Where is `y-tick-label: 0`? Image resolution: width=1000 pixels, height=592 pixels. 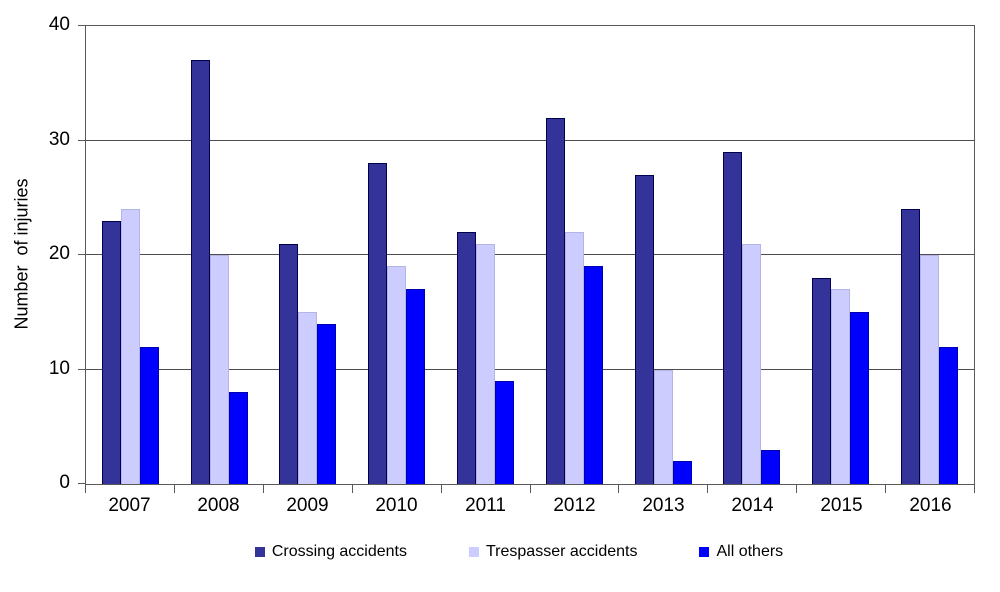
y-tick-label: 0 is located at coordinates (64, 482).